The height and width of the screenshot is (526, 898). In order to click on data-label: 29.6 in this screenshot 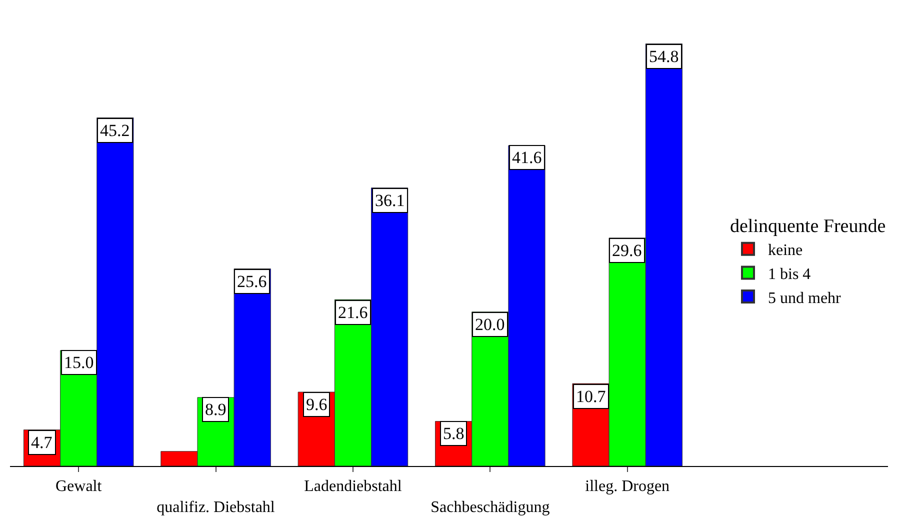, I will do `click(627, 250)`.